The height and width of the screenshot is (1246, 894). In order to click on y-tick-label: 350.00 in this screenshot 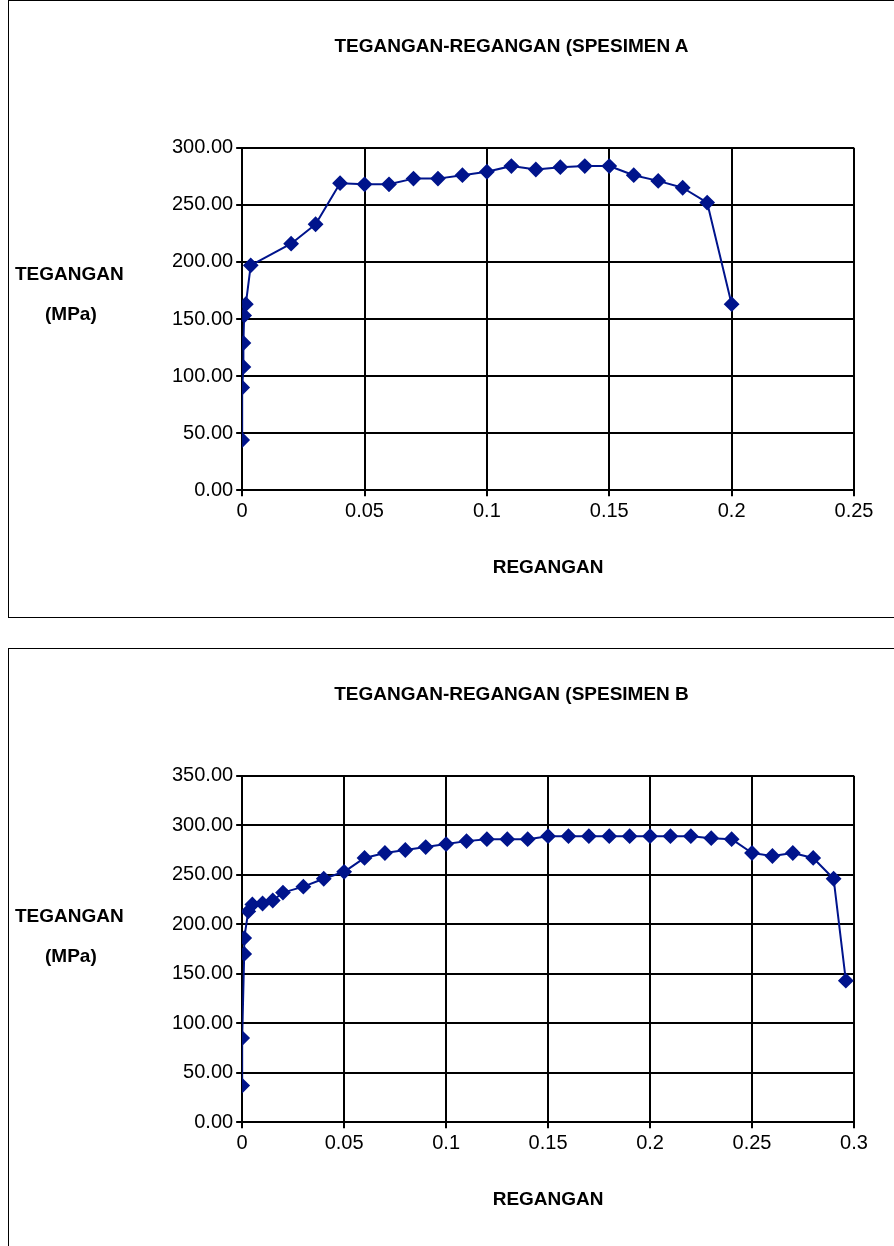, I will do `click(203, 774)`.